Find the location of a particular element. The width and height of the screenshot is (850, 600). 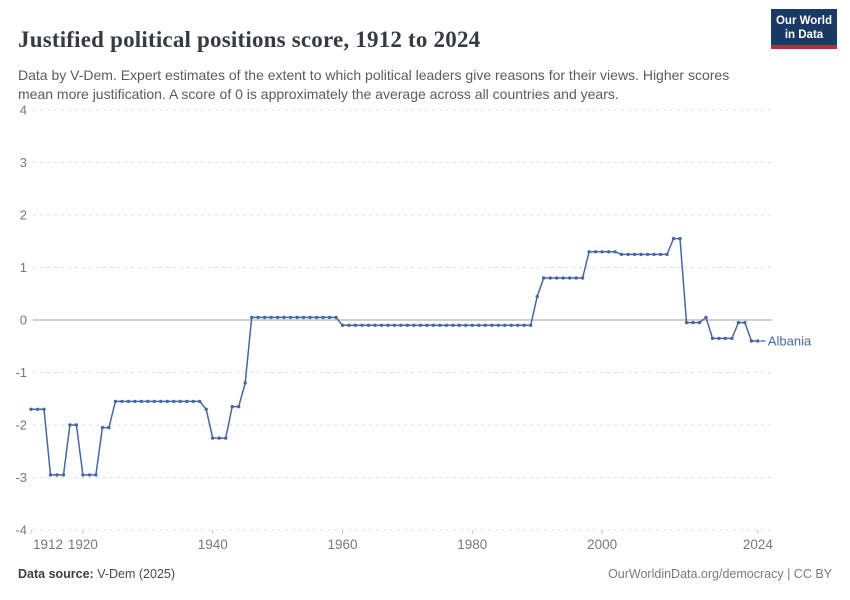

owid-logo-line1: Our World is located at coordinates (803, 20).